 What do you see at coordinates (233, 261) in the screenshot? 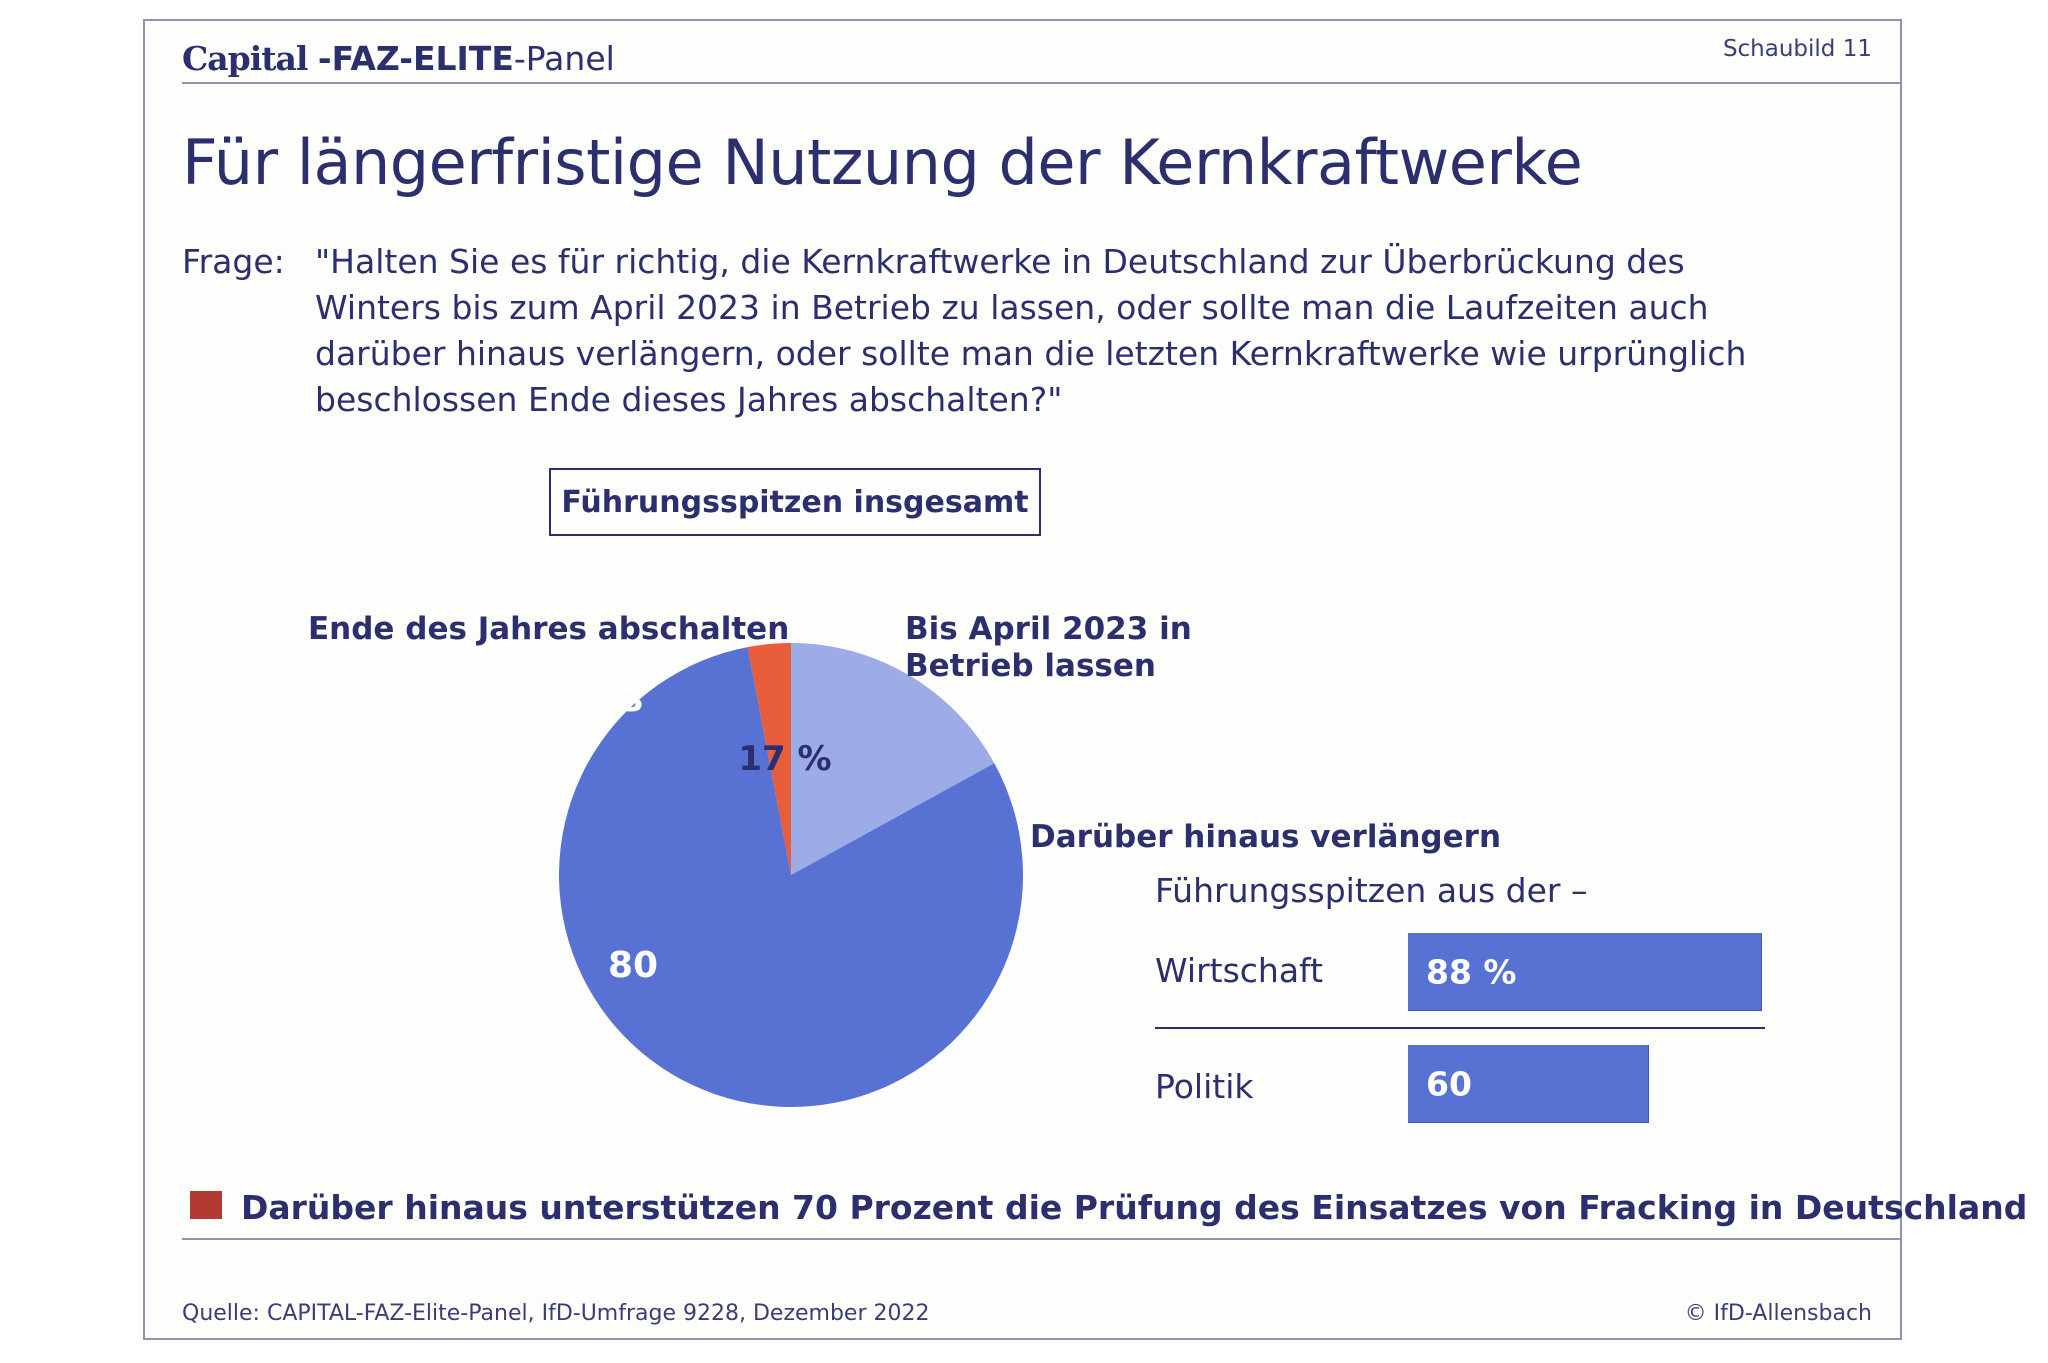
I see `question-prefix: Frage:` at bounding box center [233, 261].